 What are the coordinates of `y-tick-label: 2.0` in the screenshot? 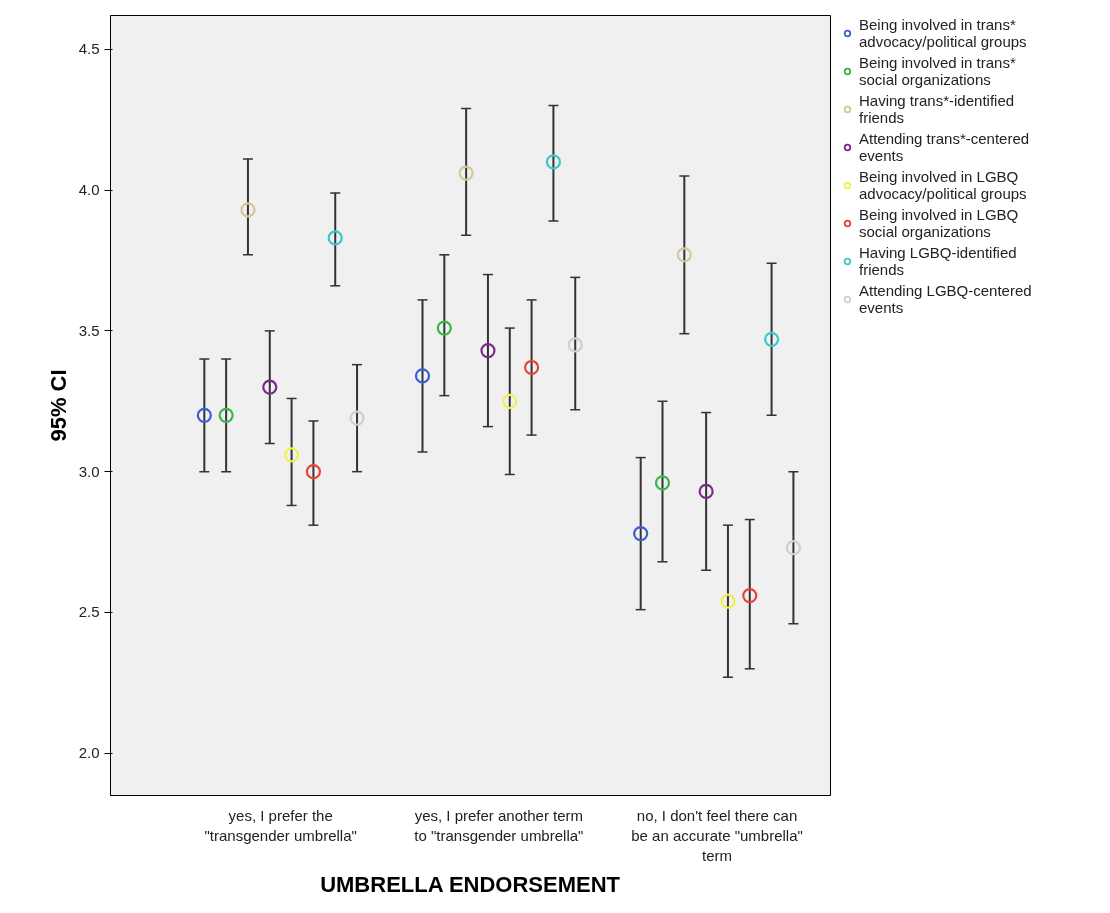 It's located at (89, 753).